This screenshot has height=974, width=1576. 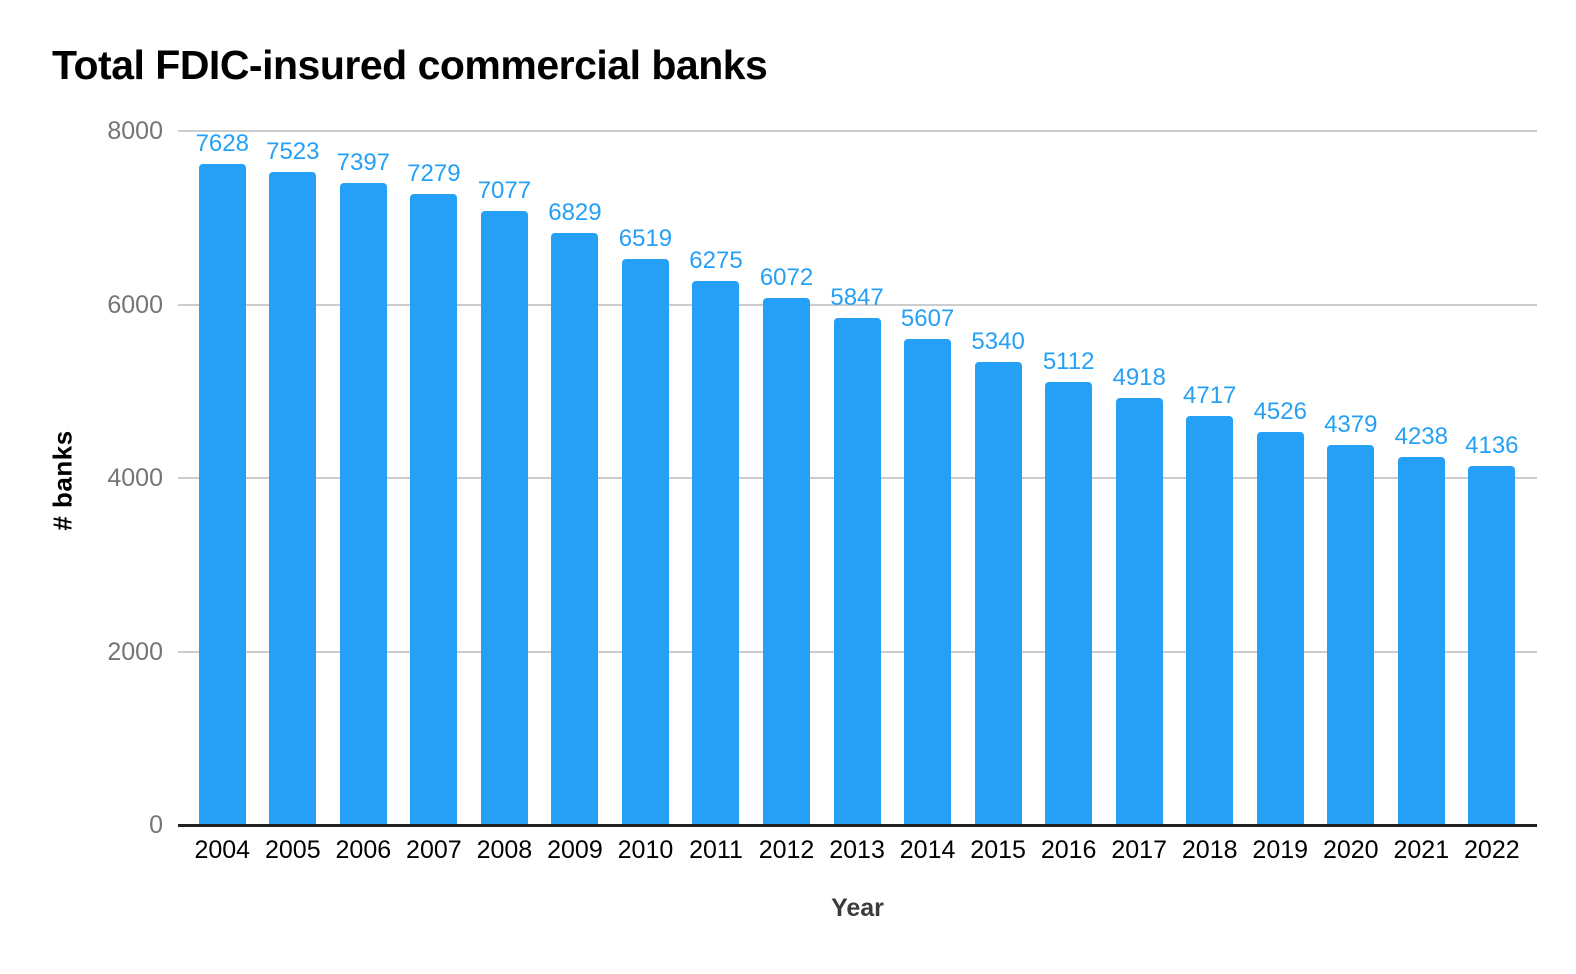 What do you see at coordinates (1280, 850) in the screenshot?
I see `x-tick-label: 2019` at bounding box center [1280, 850].